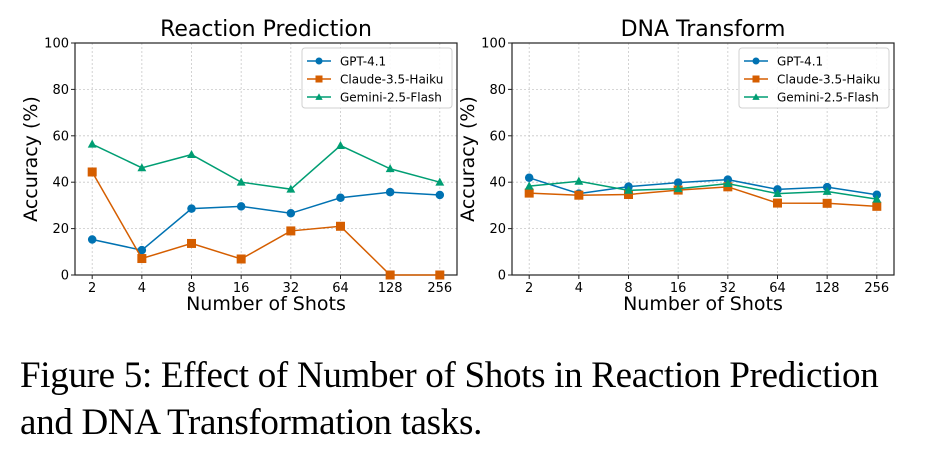 The width and height of the screenshot is (925, 454). I want to click on legend: GPT-4.1 Claude-3.5-Haiku Gemini-2.5-Flash, so click(377, 78).